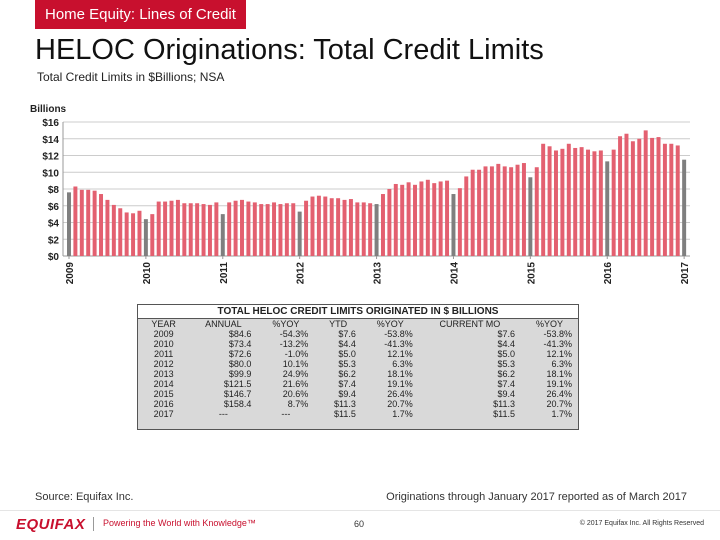 The height and width of the screenshot is (540, 720). I want to click on table-cell: $5.0, so click(347, 354).